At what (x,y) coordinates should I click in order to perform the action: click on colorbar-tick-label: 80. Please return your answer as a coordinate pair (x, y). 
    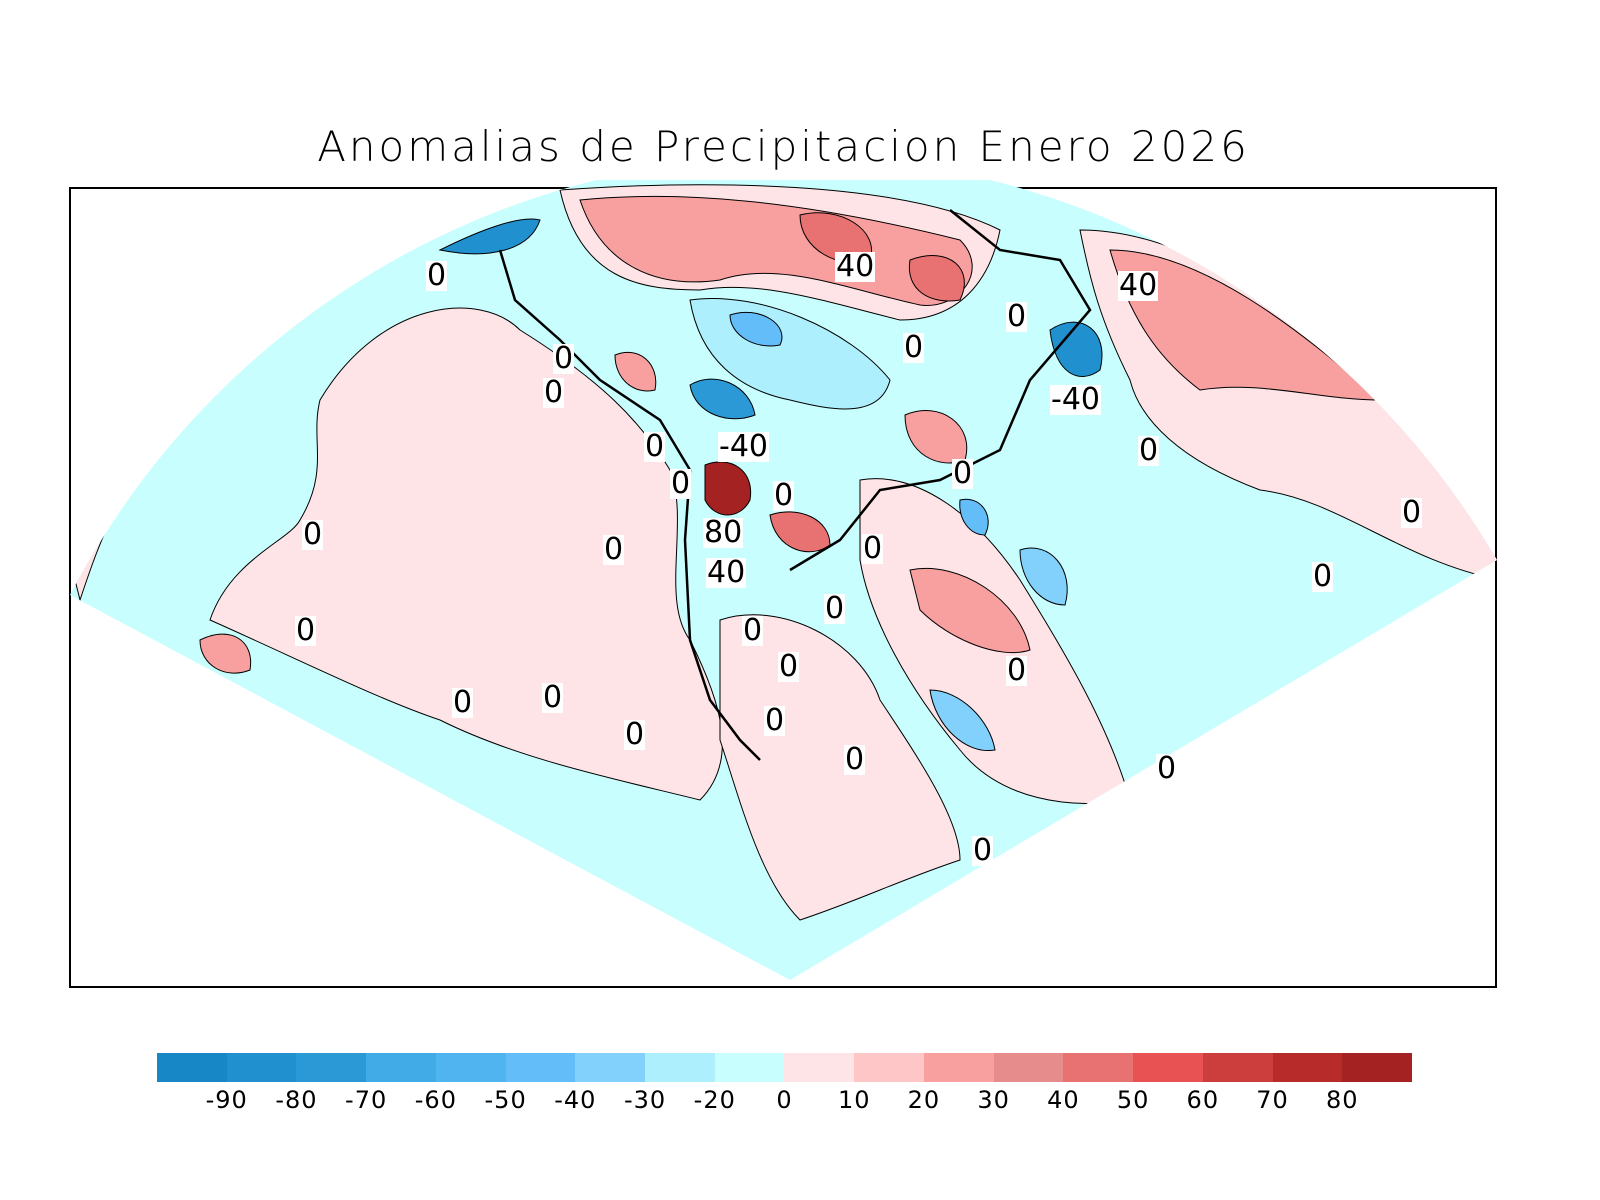
    Looking at the image, I should click on (1342, 1100).